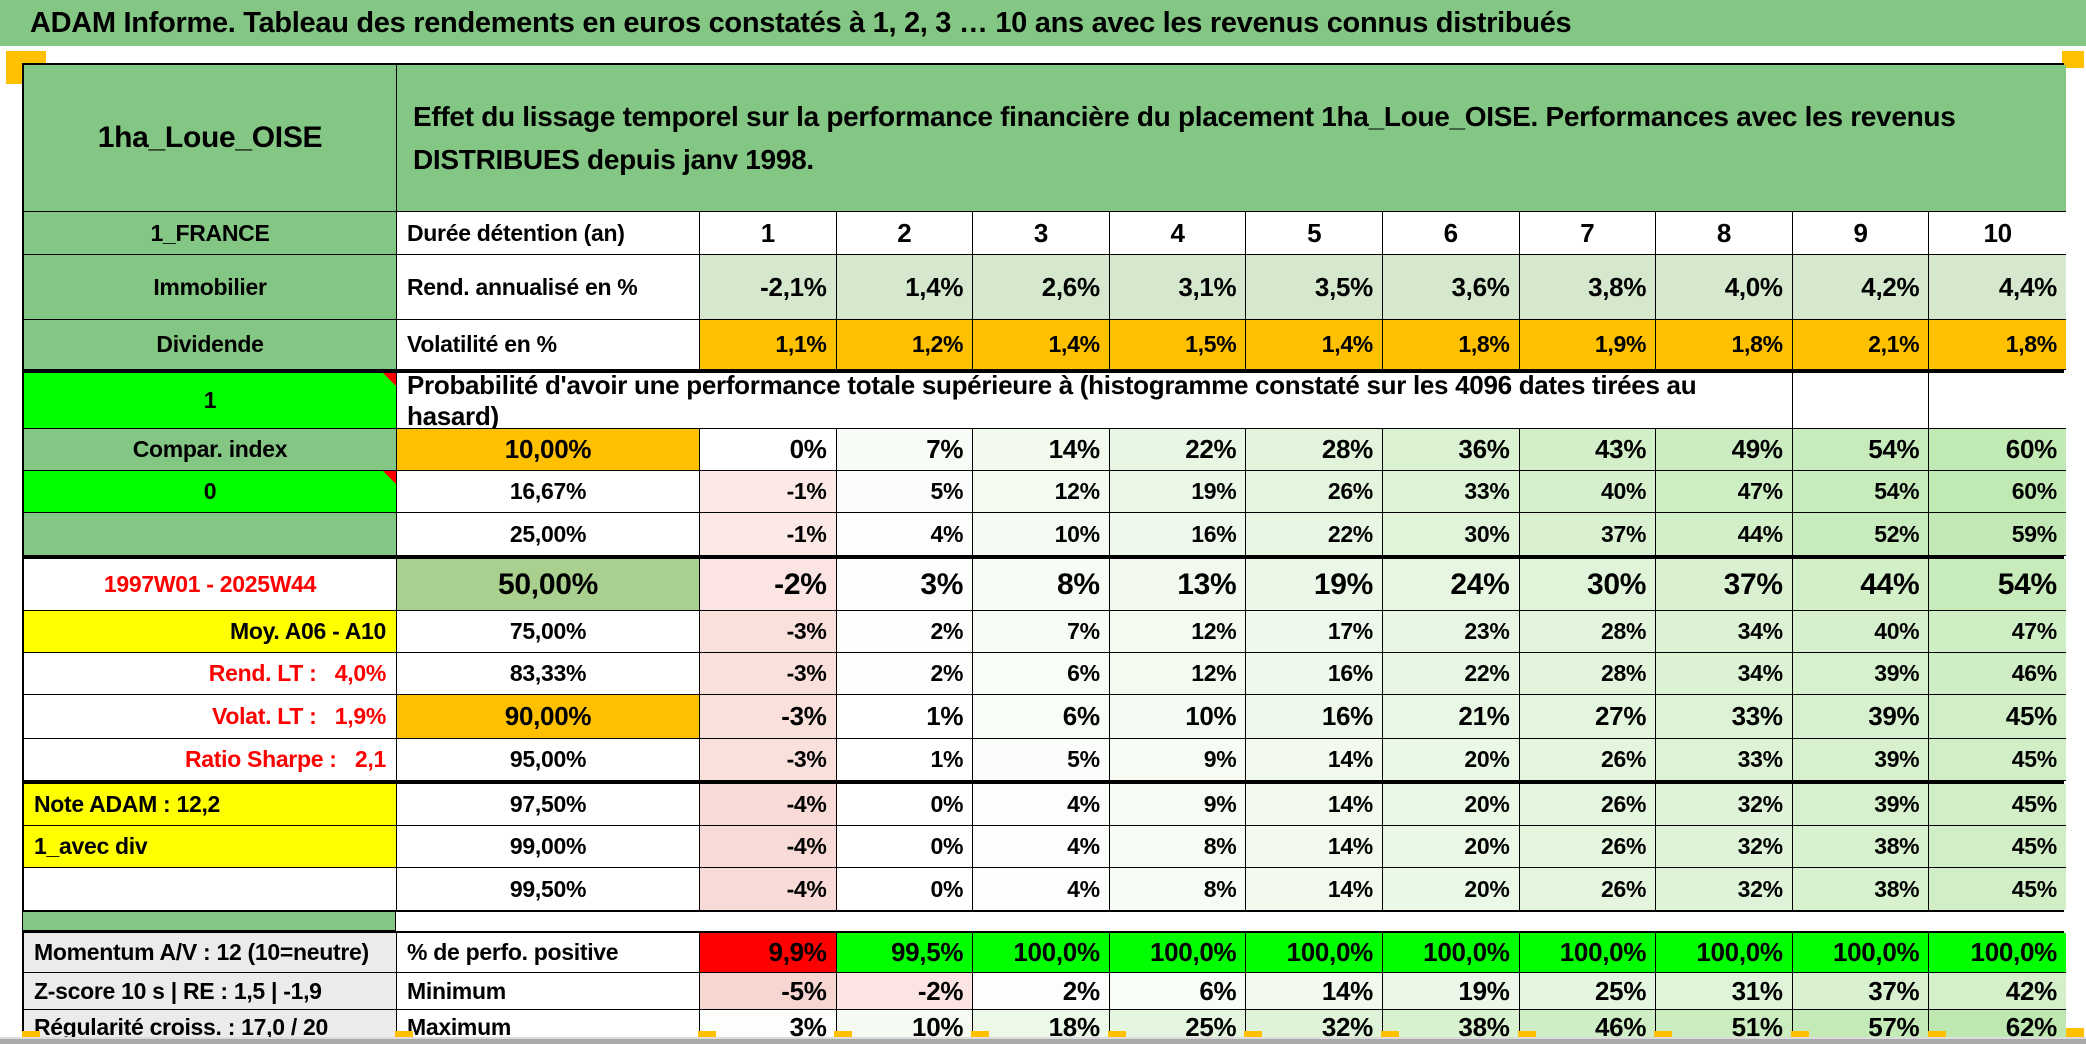 Image resolution: width=2086 pixels, height=1044 pixels. What do you see at coordinates (1588, 991) in the screenshot?
I see `spreadsheet-cell: 25%` at bounding box center [1588, 991].